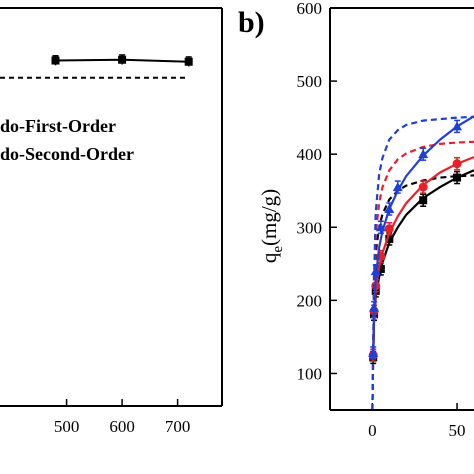  I want to click on left-x-ticks: 500 600 700, so click(122, 417).